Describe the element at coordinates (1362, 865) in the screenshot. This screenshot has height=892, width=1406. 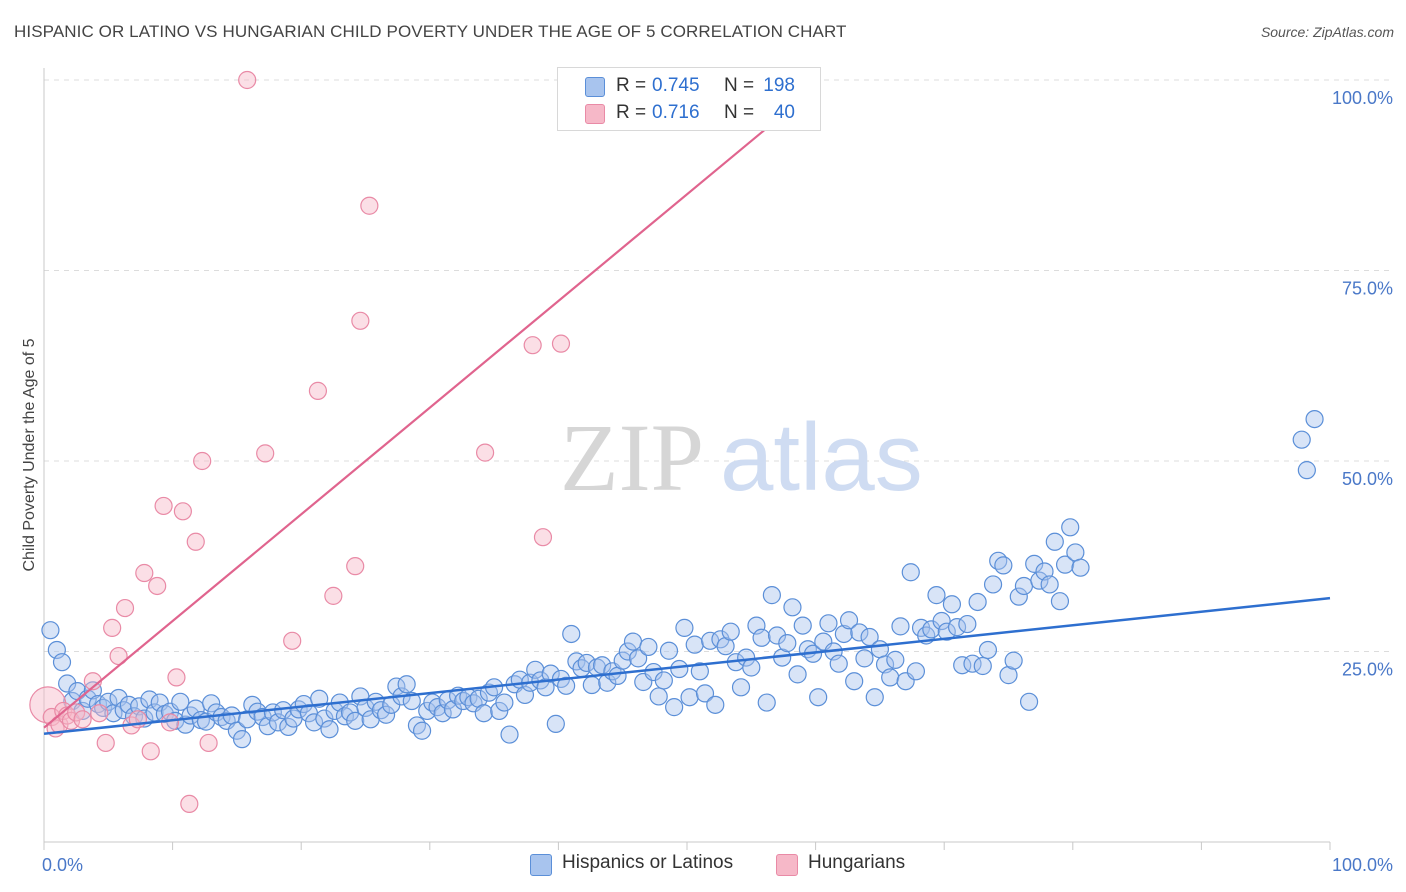
I see `x-tick-max: 100.0%` at that location.